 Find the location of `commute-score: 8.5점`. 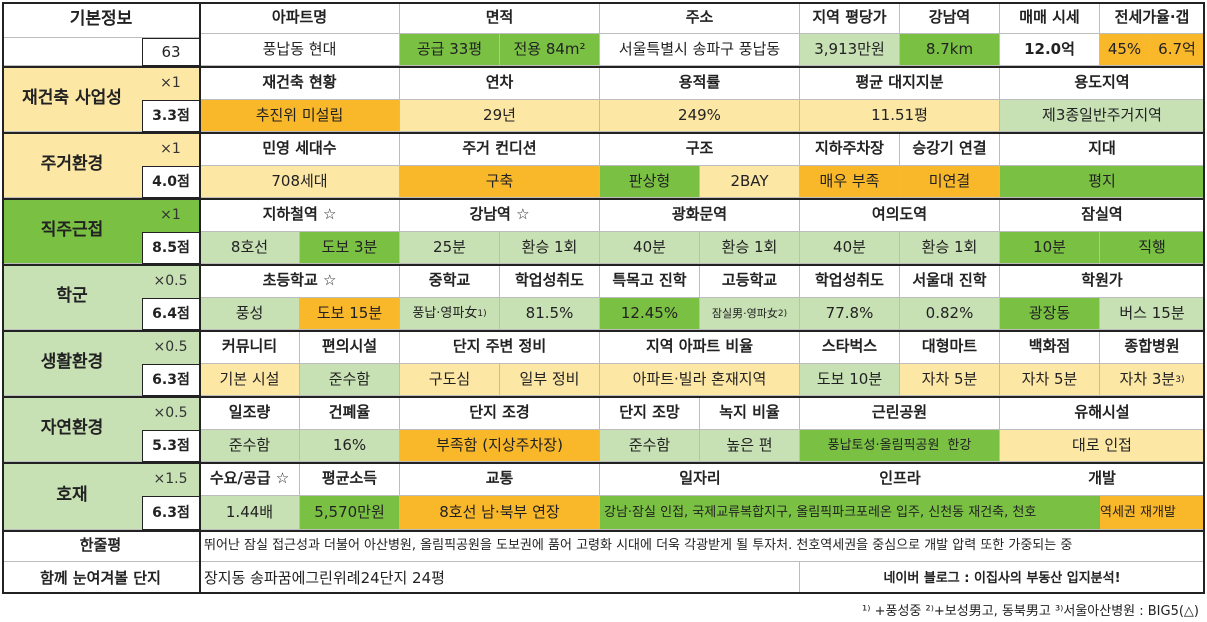

commute-score: 8.5점 is located at coordinates (171, 248).